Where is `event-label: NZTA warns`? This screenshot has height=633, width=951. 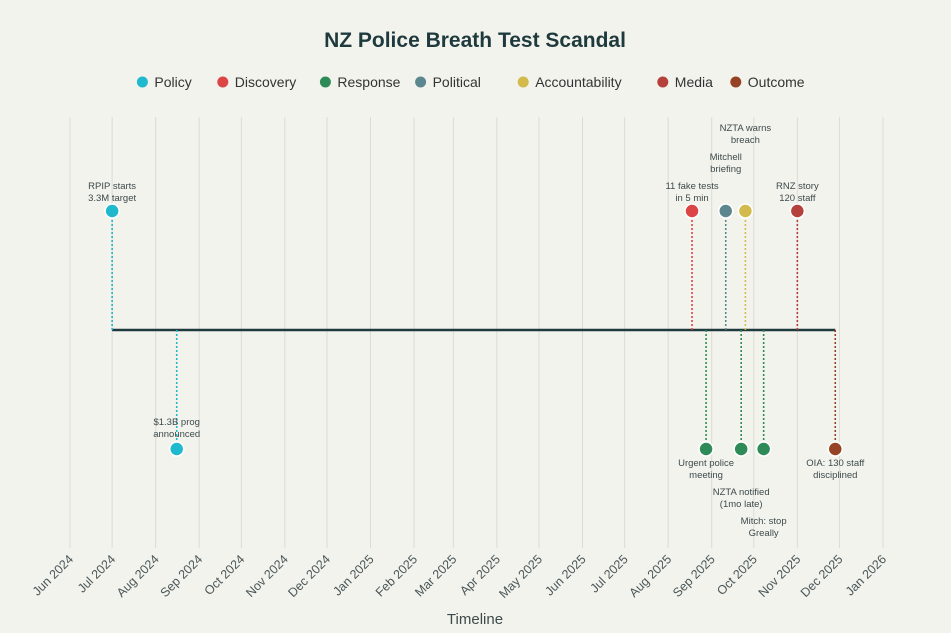 event-label: NZTA warns is located at coordinates (746, 128).